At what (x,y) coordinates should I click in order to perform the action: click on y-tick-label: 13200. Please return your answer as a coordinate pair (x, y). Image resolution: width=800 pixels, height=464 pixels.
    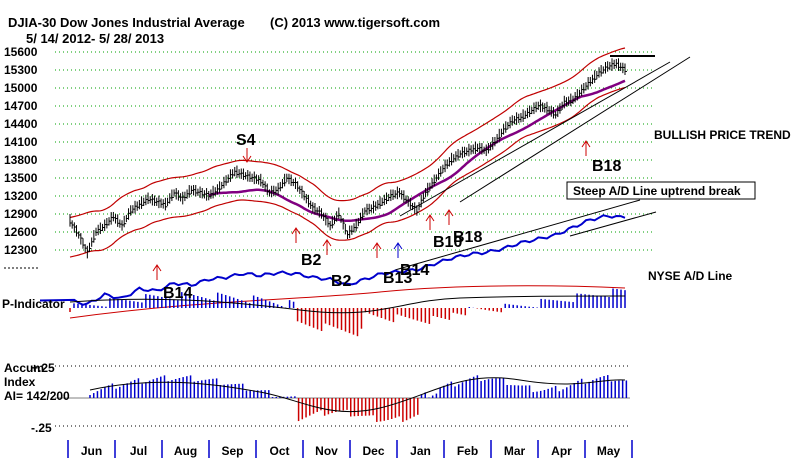
    Looking at the image, I should click on (21, 196).